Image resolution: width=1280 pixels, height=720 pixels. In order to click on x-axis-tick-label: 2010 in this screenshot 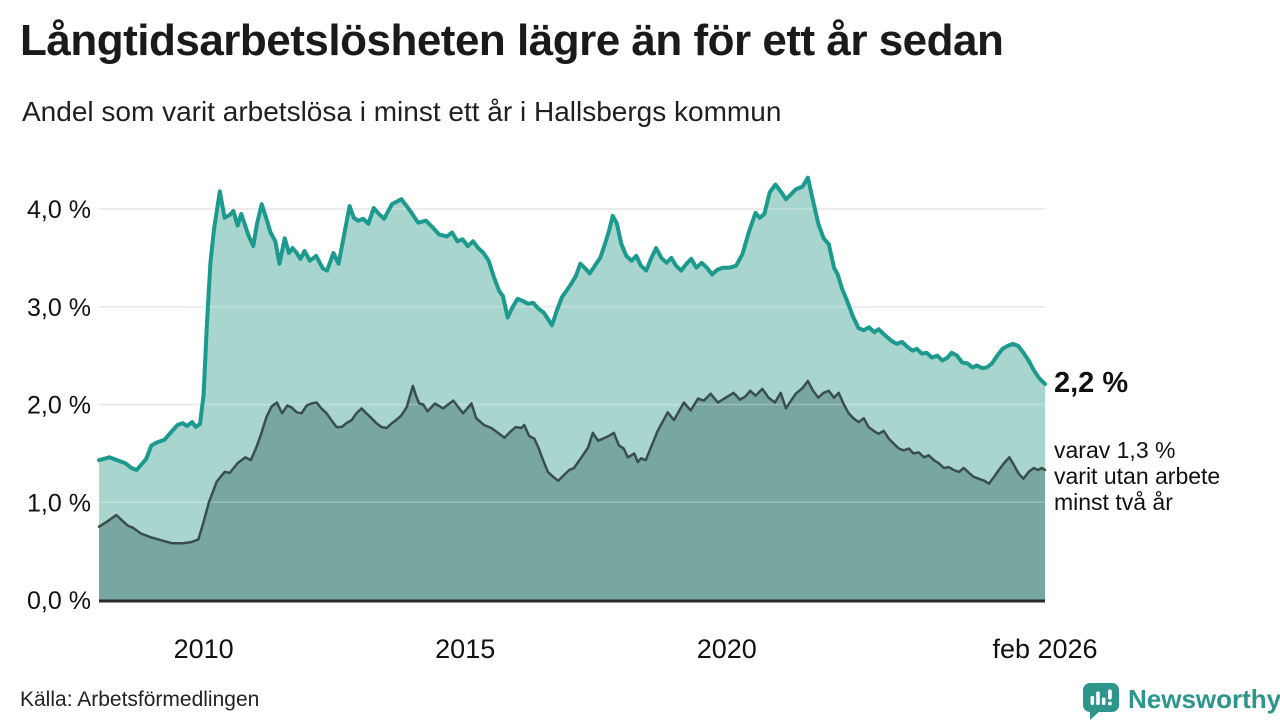, I will do `click(204, 649)`.